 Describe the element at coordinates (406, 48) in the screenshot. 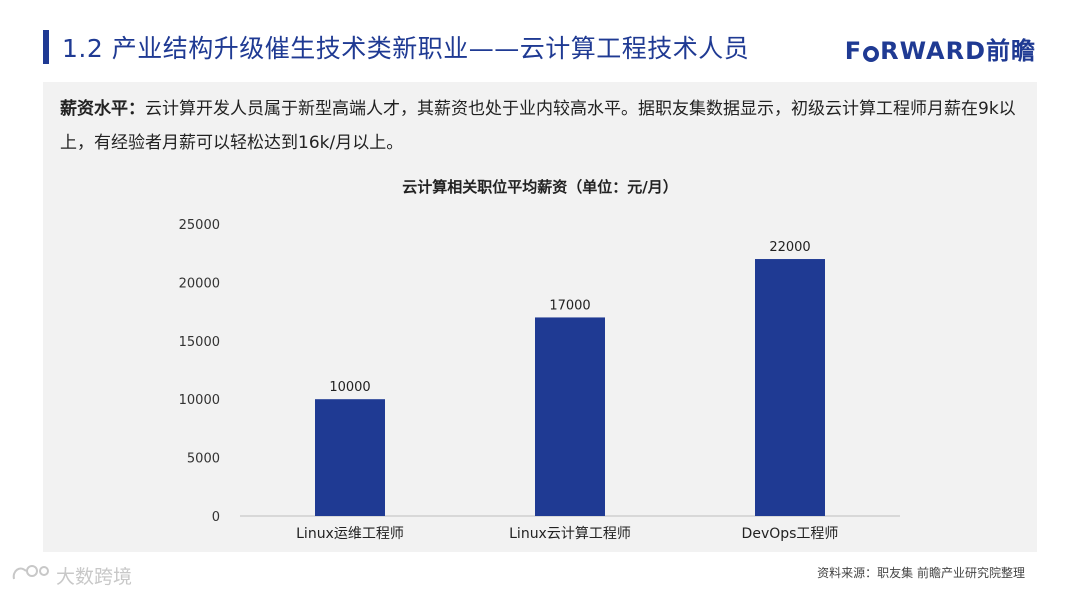

I see `page-title: 1.2 产业结构升级催生技术类新职业——云计算工程技术人员` at that location.